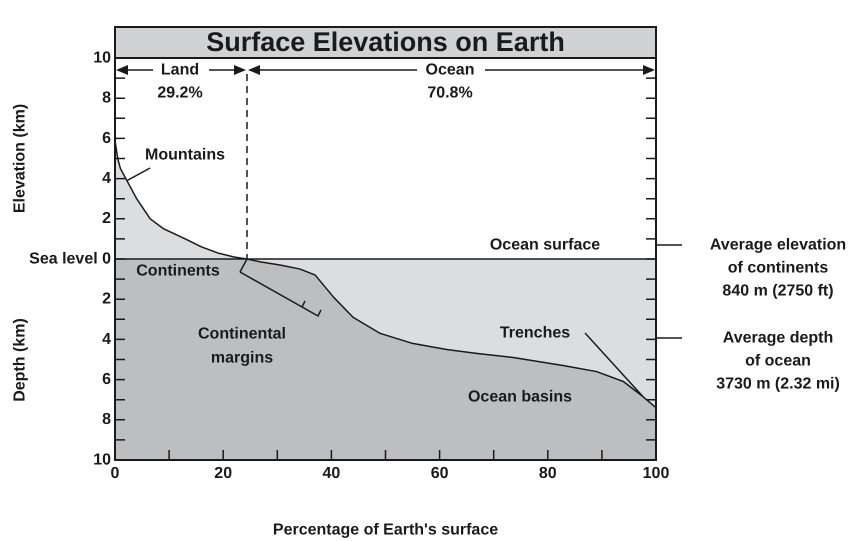  I want to click on y-axis-title: Elevation (km), so click(19, 159).